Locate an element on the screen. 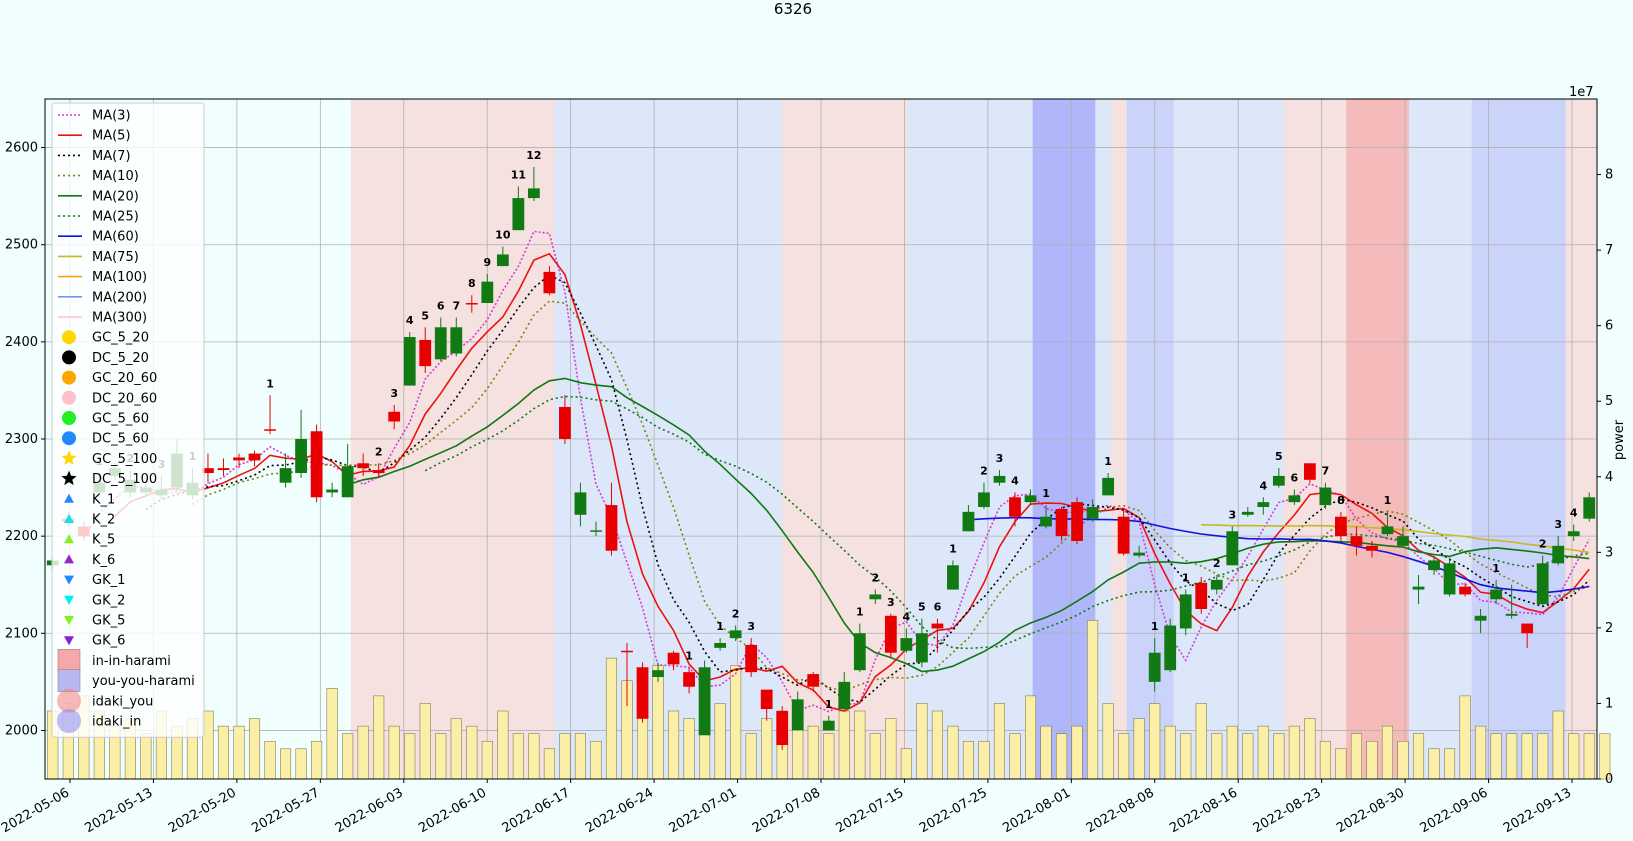 Image resolution: width=1633 pixels, height=841 pixels. y2-tick-label: 6 is located at coordinates (1609, 326).